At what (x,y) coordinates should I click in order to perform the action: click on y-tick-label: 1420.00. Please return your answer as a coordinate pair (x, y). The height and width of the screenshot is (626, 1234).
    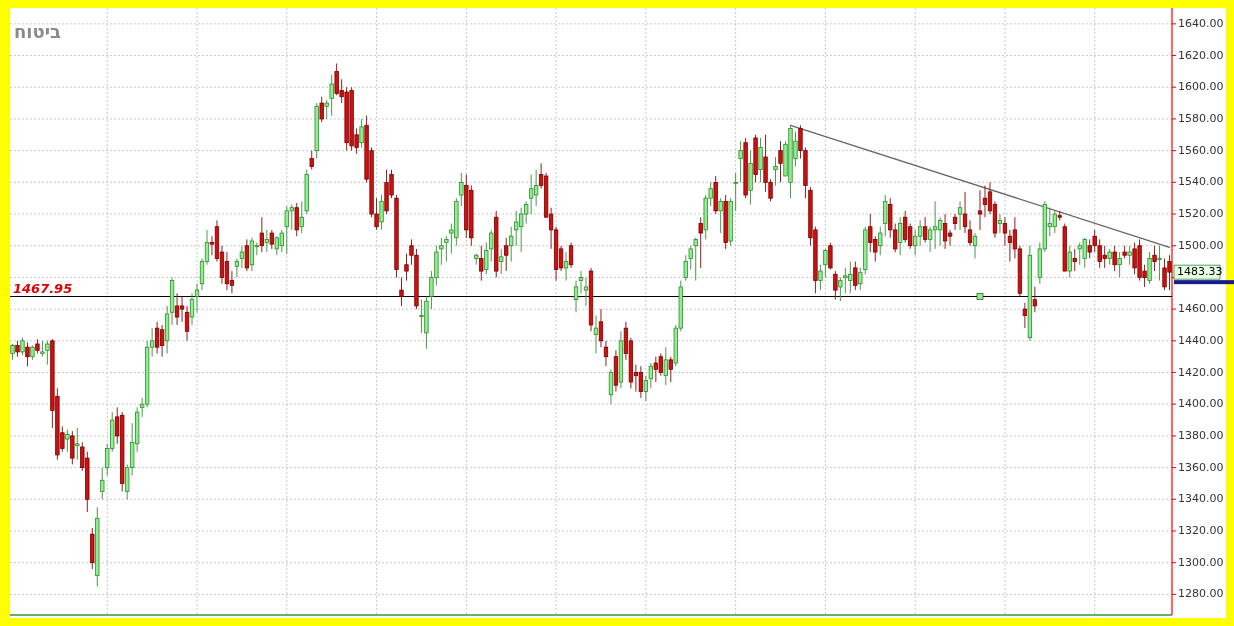
    Looking at the image, I should click on (1201, 372).